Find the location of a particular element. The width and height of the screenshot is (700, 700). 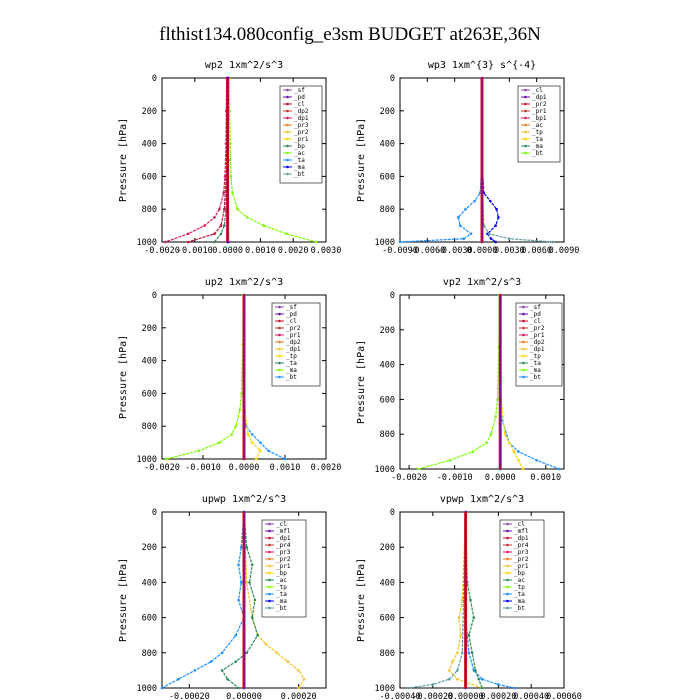

data-point-ma is located at coordinates (449, 679).